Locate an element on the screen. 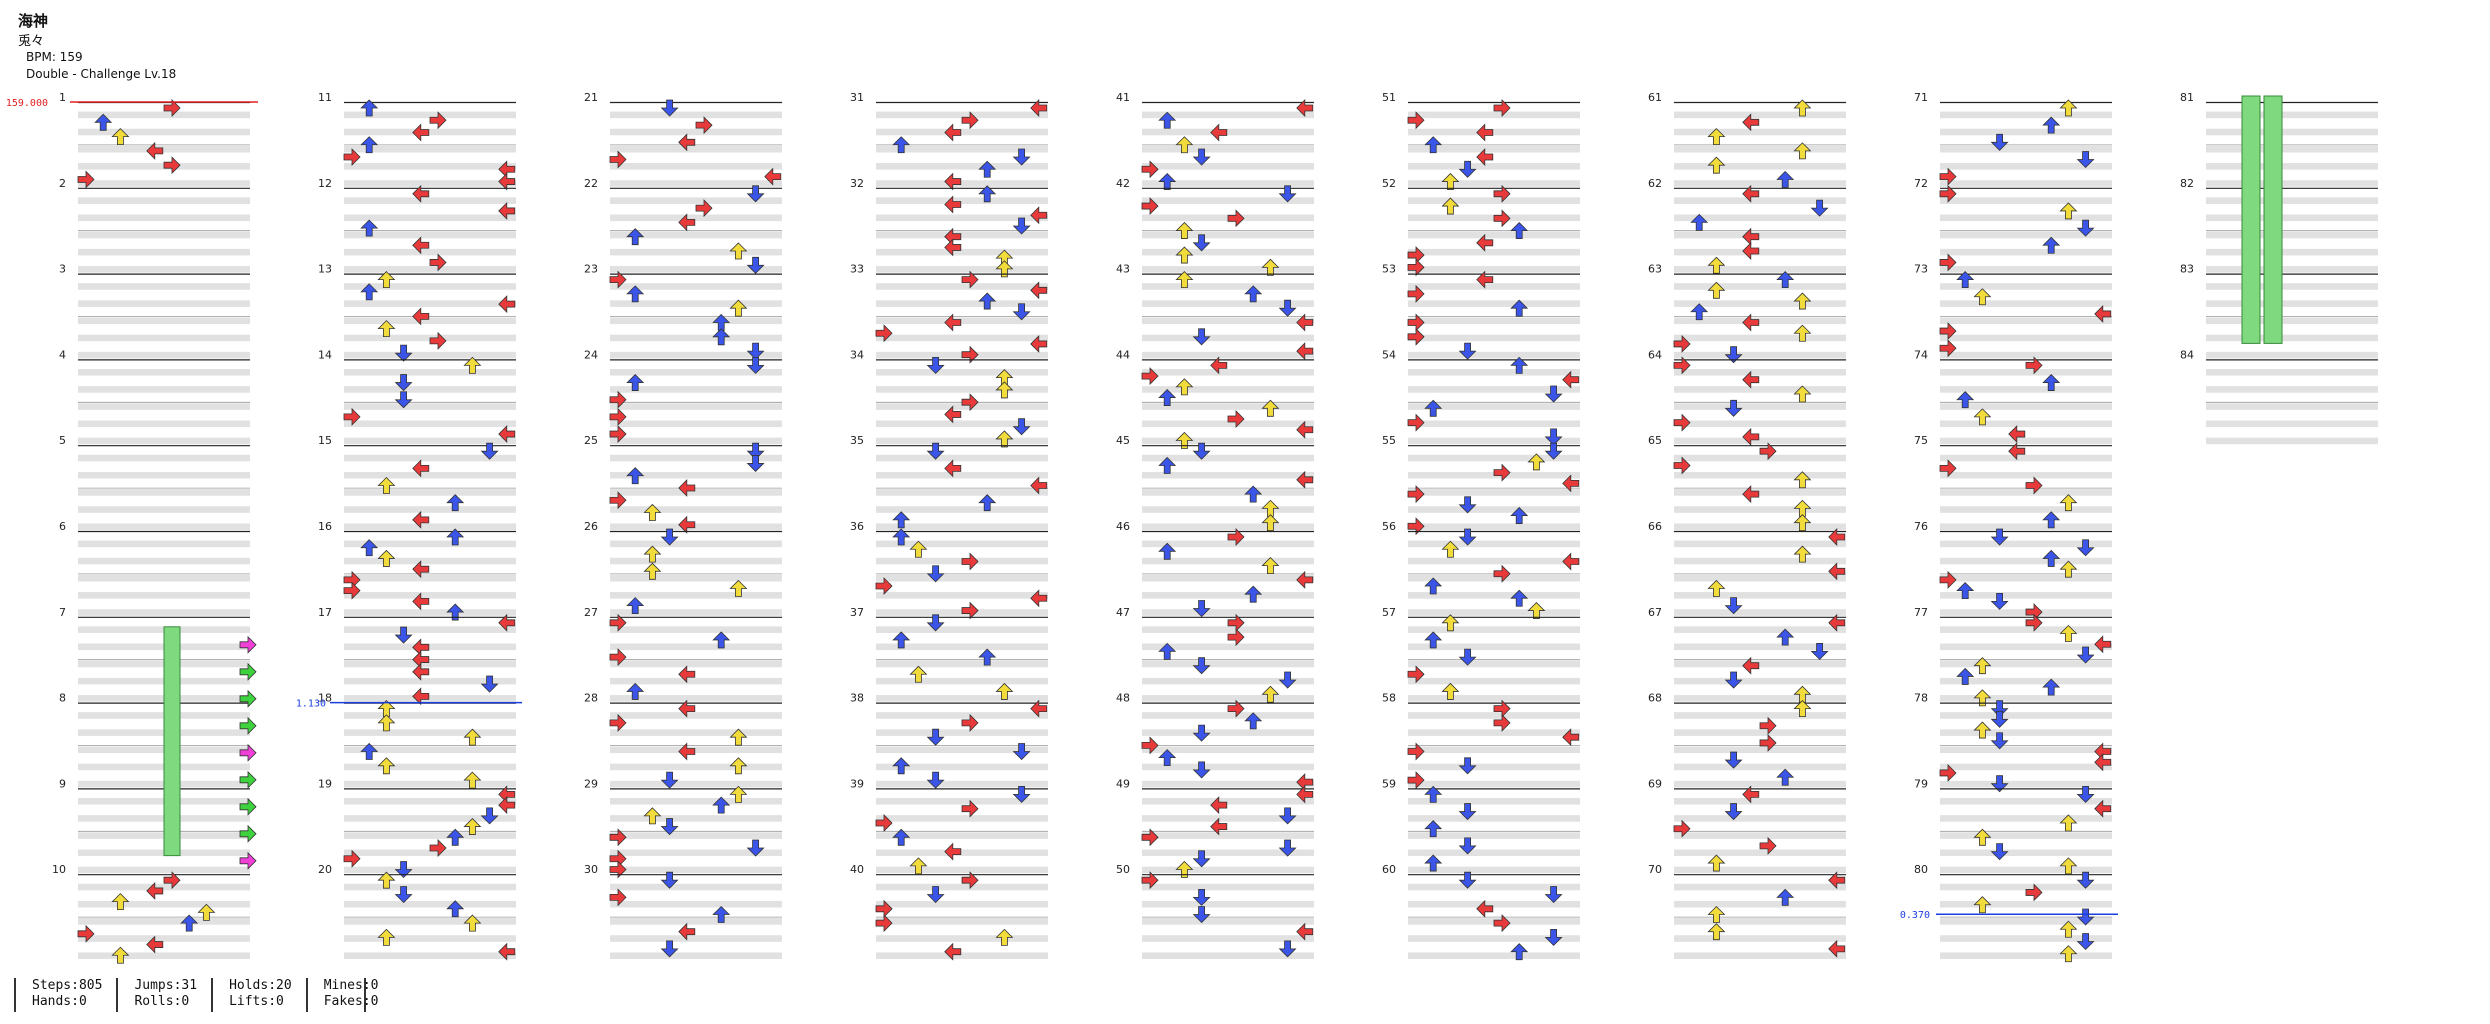 This screenshot has width=2490, height=1024. difficulty-info: Double - Challenge Lv.18 is located at coordinates (101, 74).